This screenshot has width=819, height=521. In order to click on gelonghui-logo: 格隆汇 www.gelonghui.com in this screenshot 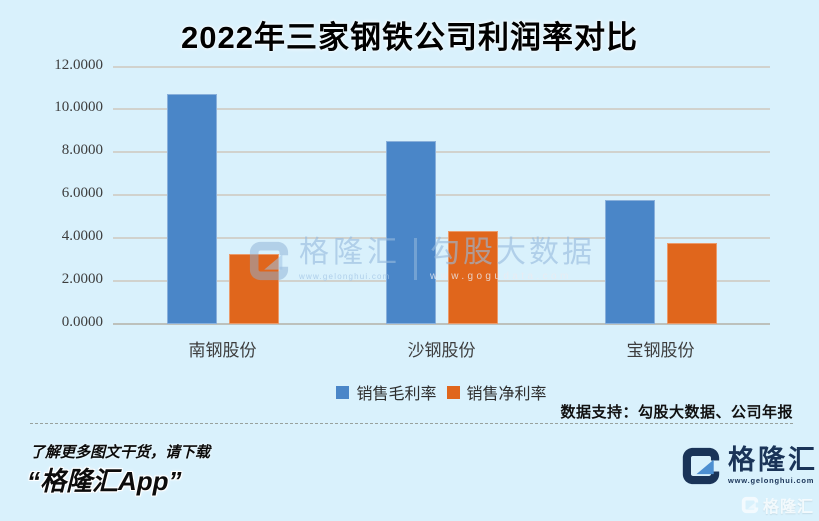, I will do `click(749, 466)`.